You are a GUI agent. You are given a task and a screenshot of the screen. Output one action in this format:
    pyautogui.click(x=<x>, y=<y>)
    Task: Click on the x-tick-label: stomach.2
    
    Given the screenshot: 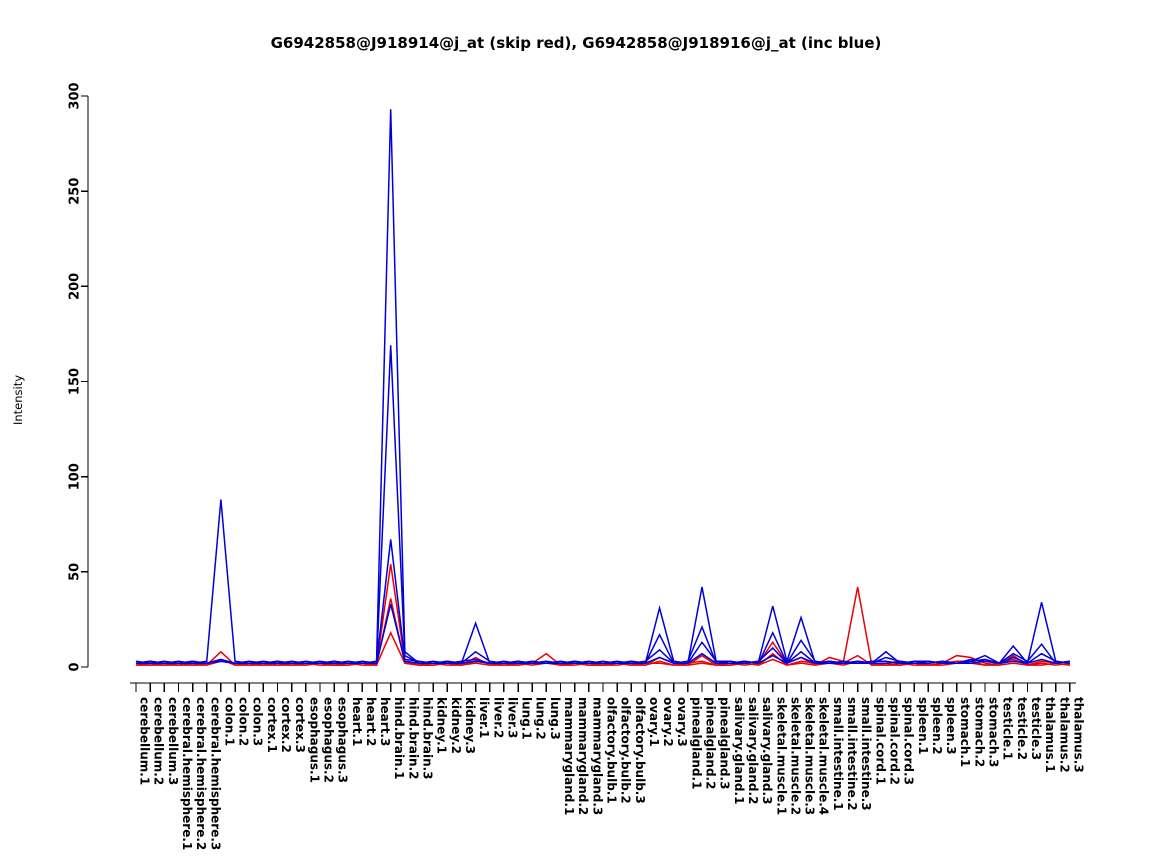 What is the action you would take?
    pyautogui.click(x=979, y=732)
    